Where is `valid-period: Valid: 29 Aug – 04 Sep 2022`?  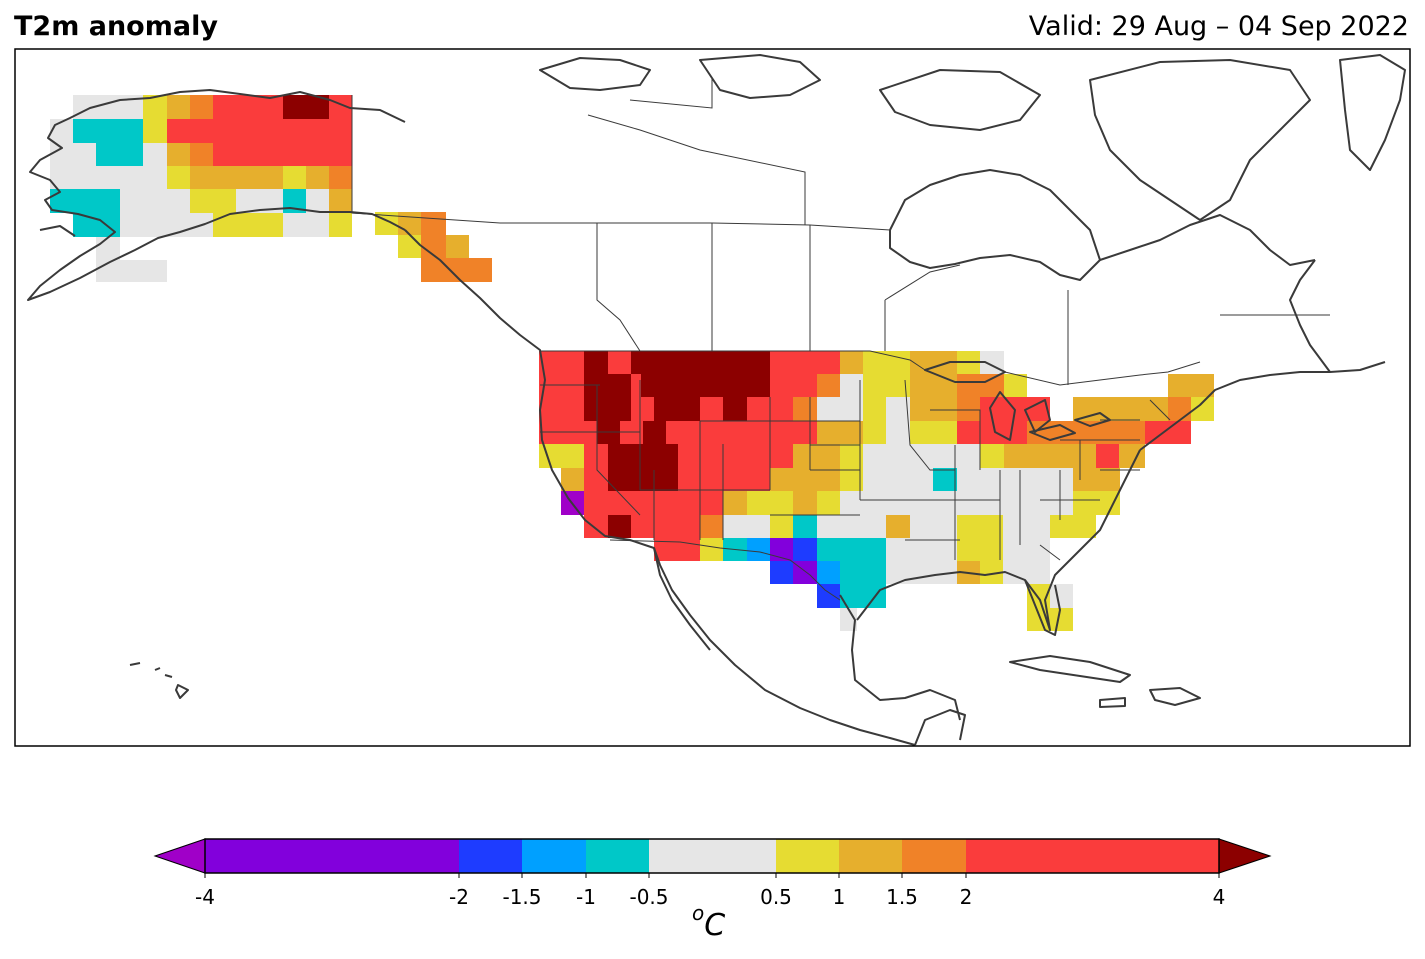 valid-period: Valid: 29 Aug – 04 Sep 2022 is located at coordinates (1218, 26).